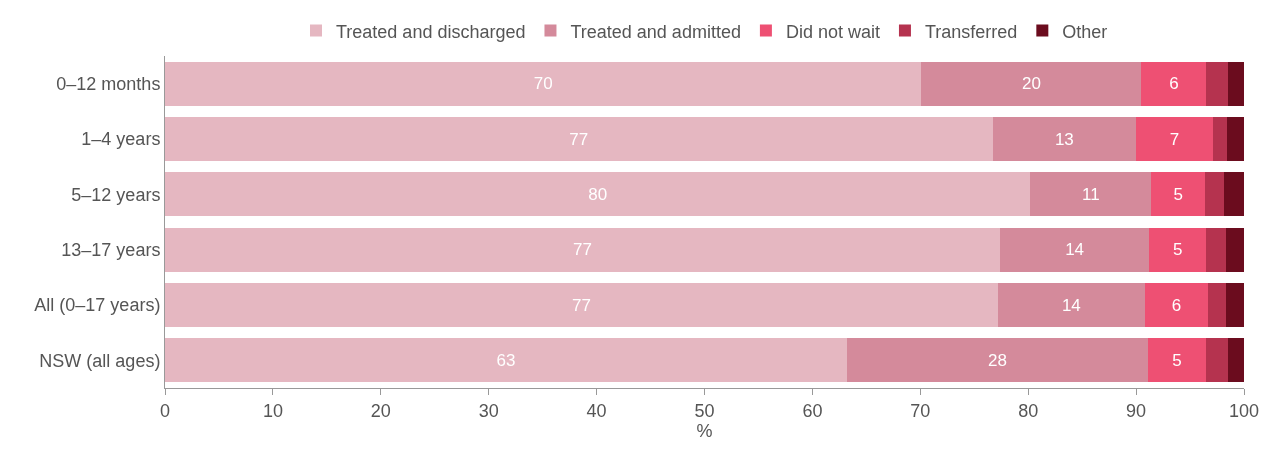  What do you see at coordinates (111, 249) in the screenshot?
I see `y-tick-label: 13–17 years` at bounding box center [111, 249].